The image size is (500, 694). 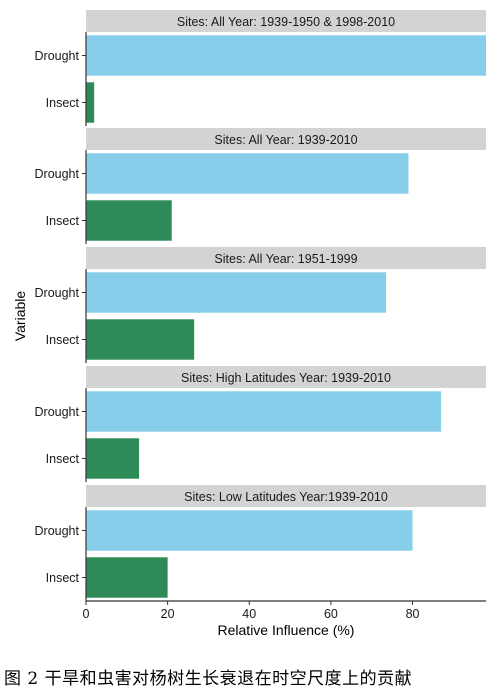 What do you see at coordinates (168, 614) in the screenshot?
I see `x-tick-label: 20` at bounding box center [168, 614].